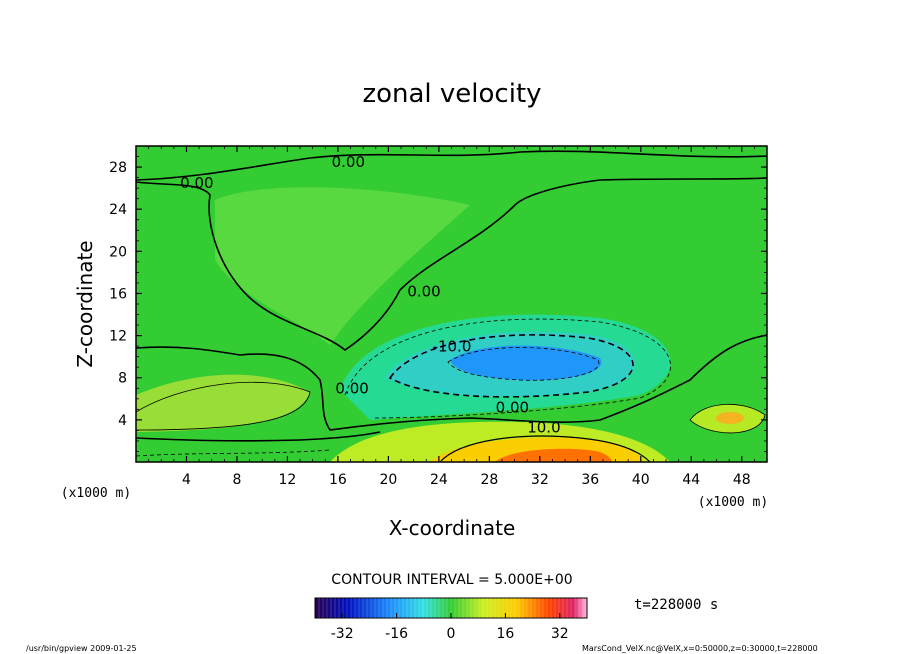  Describe the element at coordinates (81, 648) in the screenshot. I see `footer-left: /usr/bin/gpview 2009-01-25` at that location.